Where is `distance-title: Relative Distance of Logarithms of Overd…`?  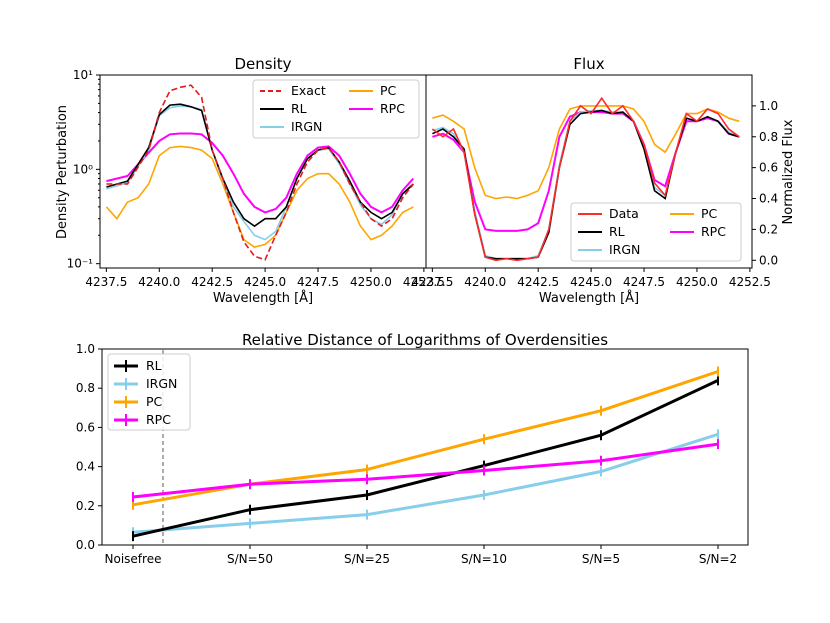 distance-title: Relative Distance of Logarithms of Overd… is located at coordinates (425, 340).